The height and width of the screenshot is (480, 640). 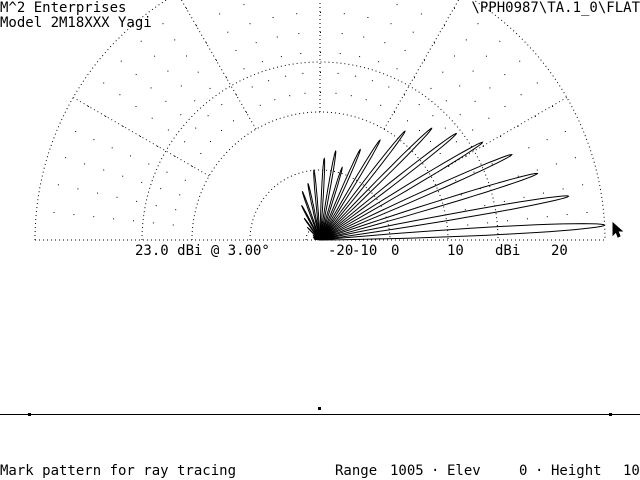 What do you see at coordinates (118, 471) in the screenshot?
I see `status-prompt: Mark pattern for ray tracing` at bounding box center [118, 471].